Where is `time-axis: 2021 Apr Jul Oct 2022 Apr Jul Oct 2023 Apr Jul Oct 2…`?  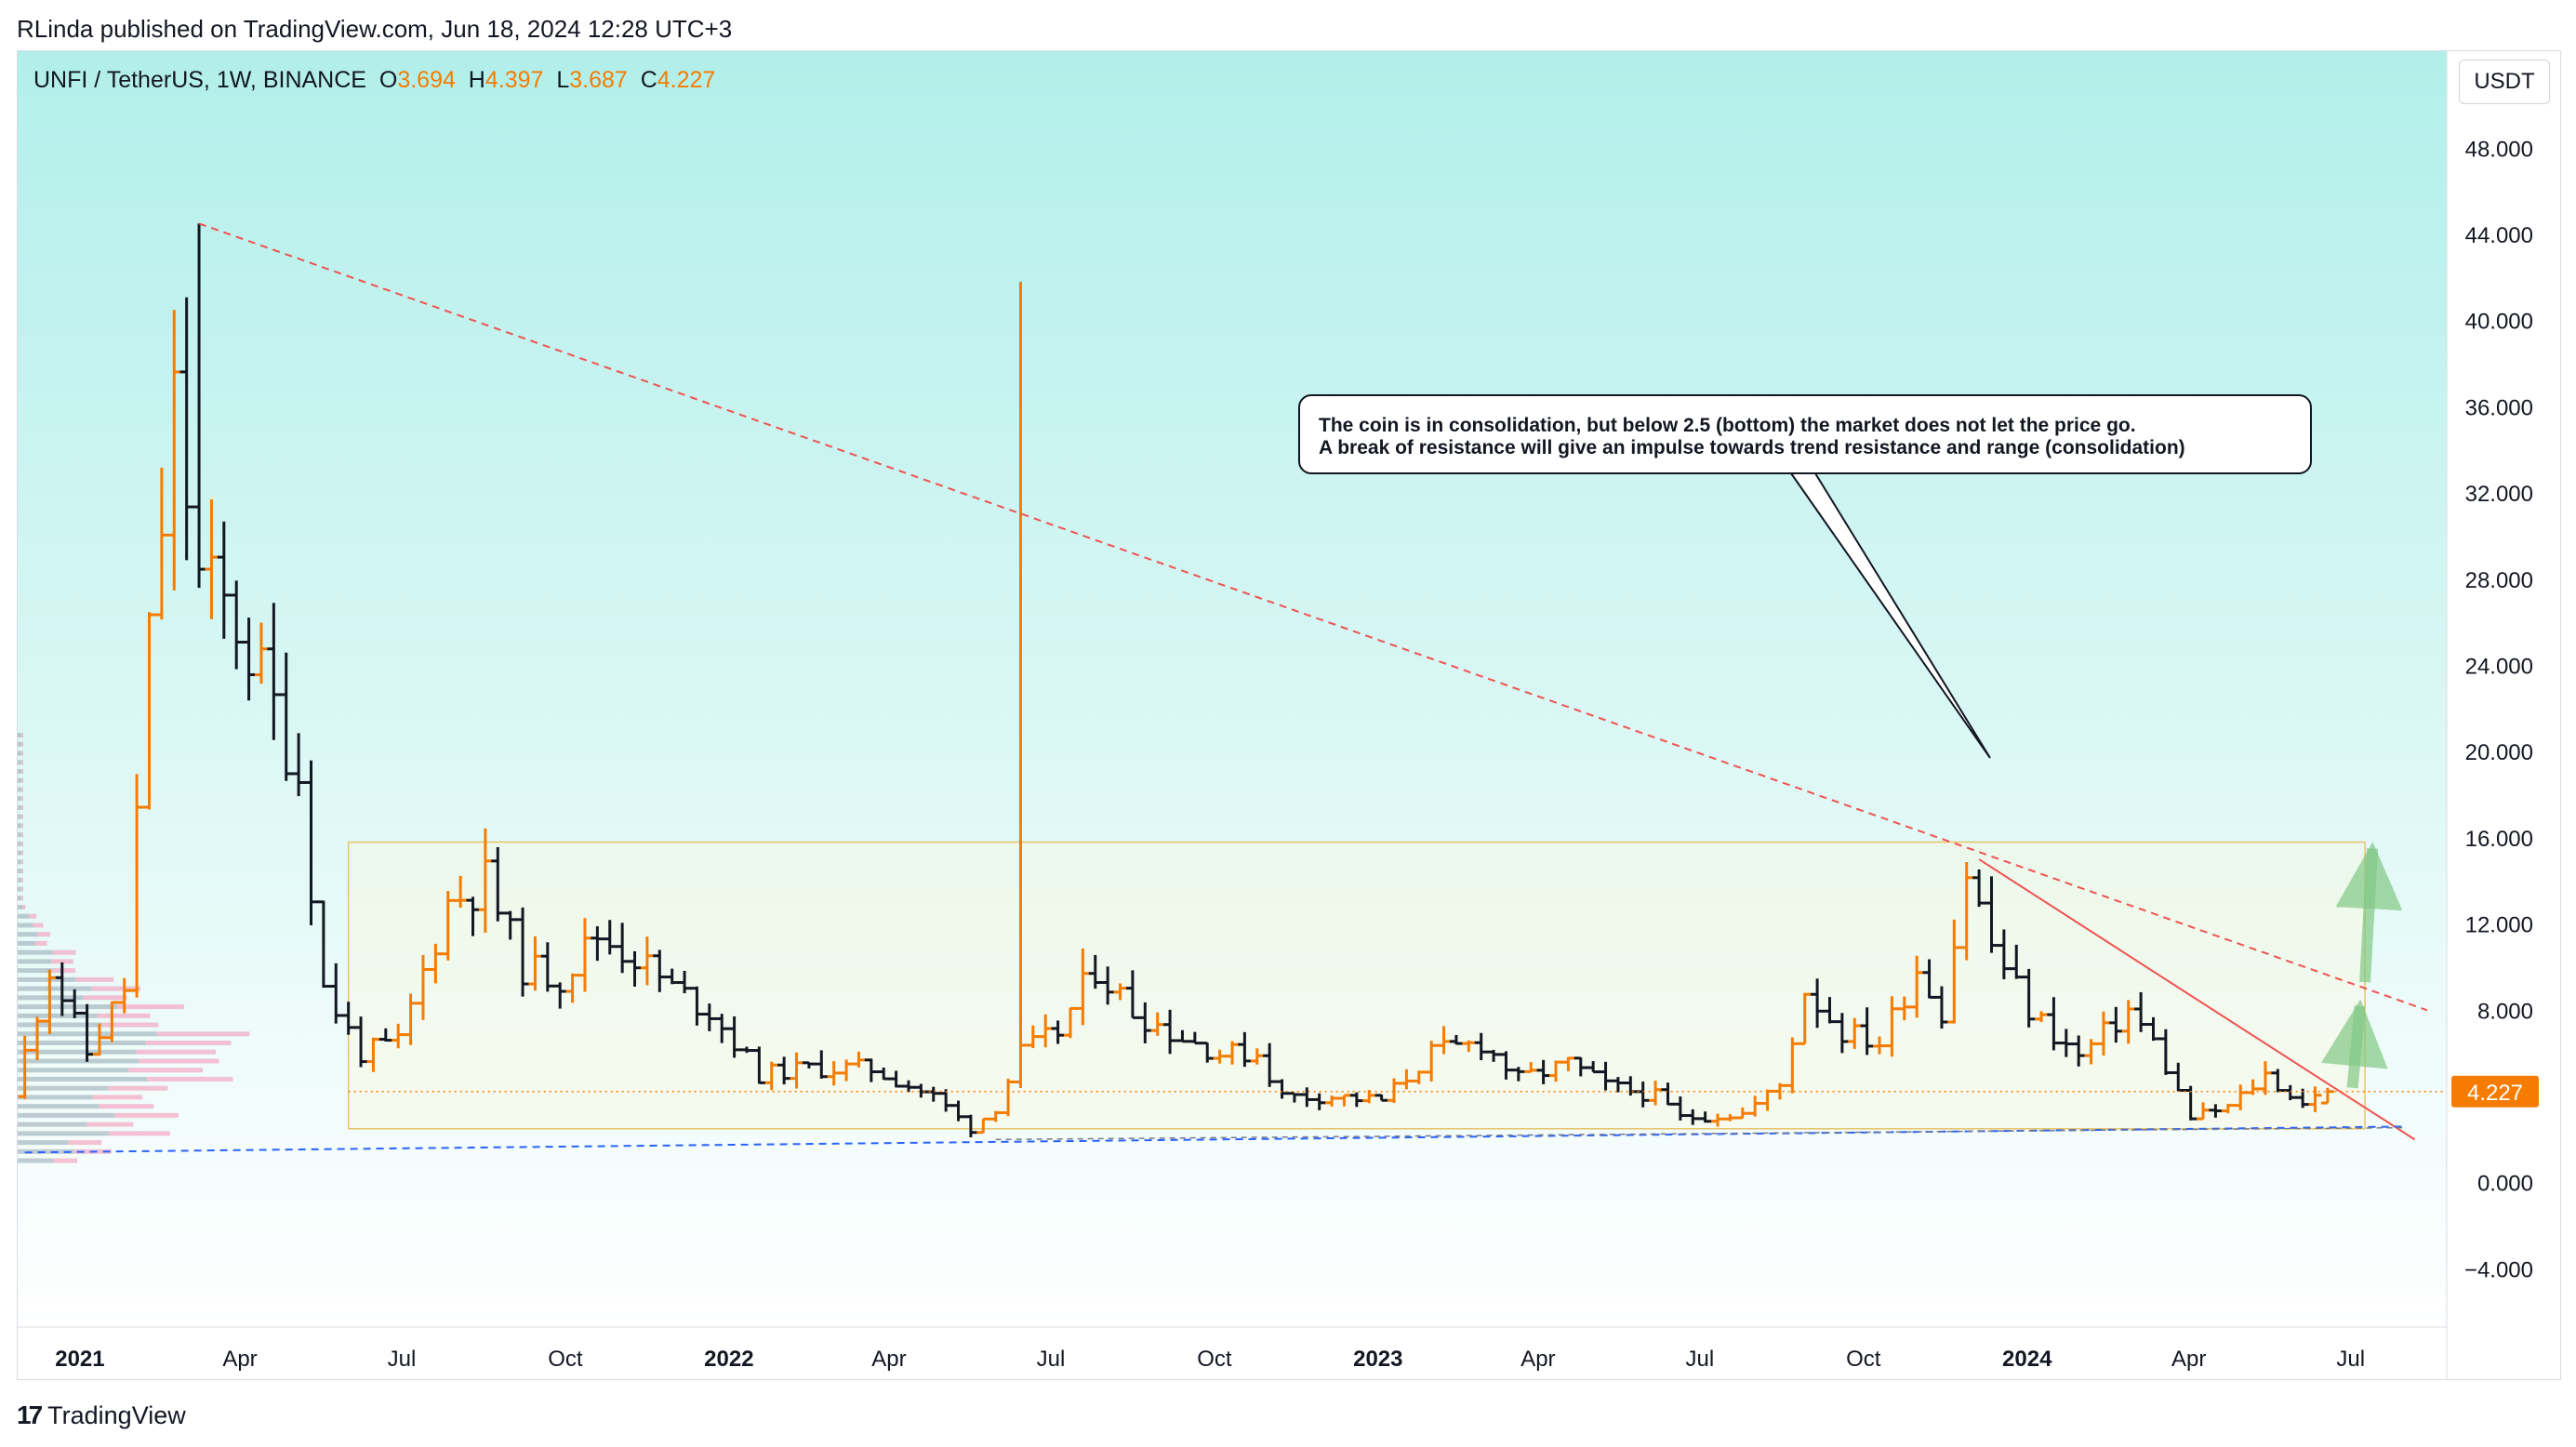
time-axis: 2021 Apr Jul Oct 2022 Apr Jul Oct 2023 Apr Jul Oct 2… is located at coordinates (1210, 1360).